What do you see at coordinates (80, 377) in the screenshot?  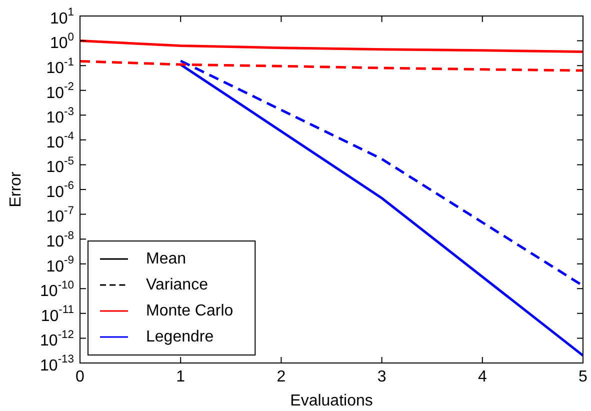 I see `x-tick-label: 0` at bounding box center [80, 377].